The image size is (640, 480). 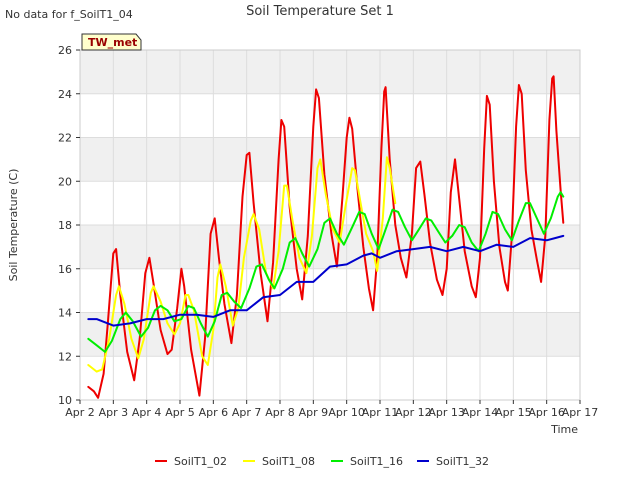 What do you see at coordinates (65, 181) in the screenshot?
I see `y-tick-label: 20` at bounding box center [65, 181].